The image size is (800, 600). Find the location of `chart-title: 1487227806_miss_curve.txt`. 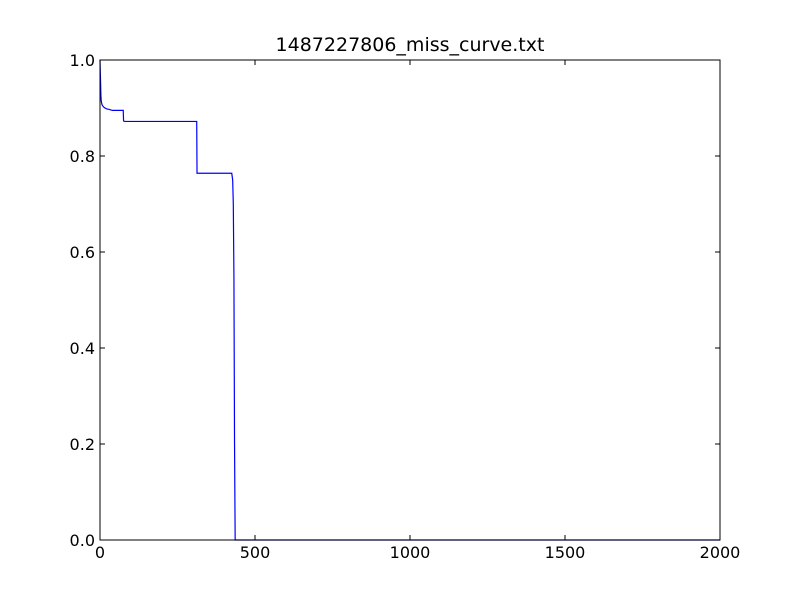

chart-title: 1487227806_miss_curve.txt is located at coordinates (410, 45).